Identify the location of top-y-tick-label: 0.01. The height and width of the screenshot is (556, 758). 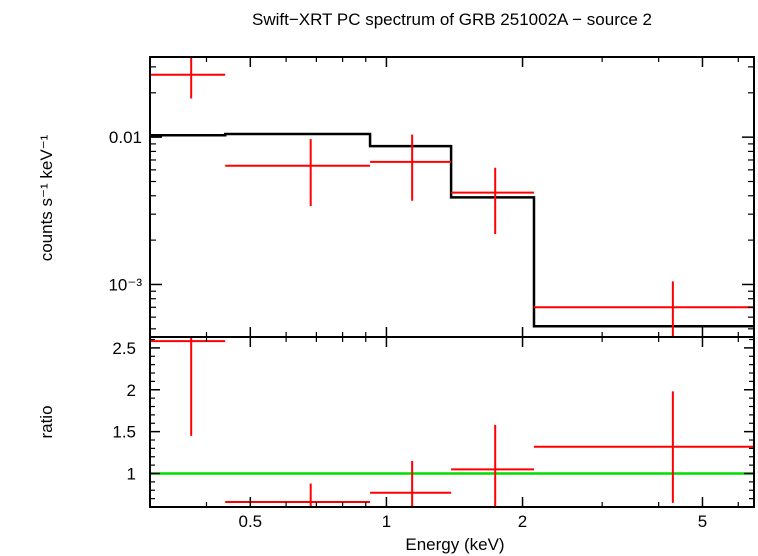
(125, 137).